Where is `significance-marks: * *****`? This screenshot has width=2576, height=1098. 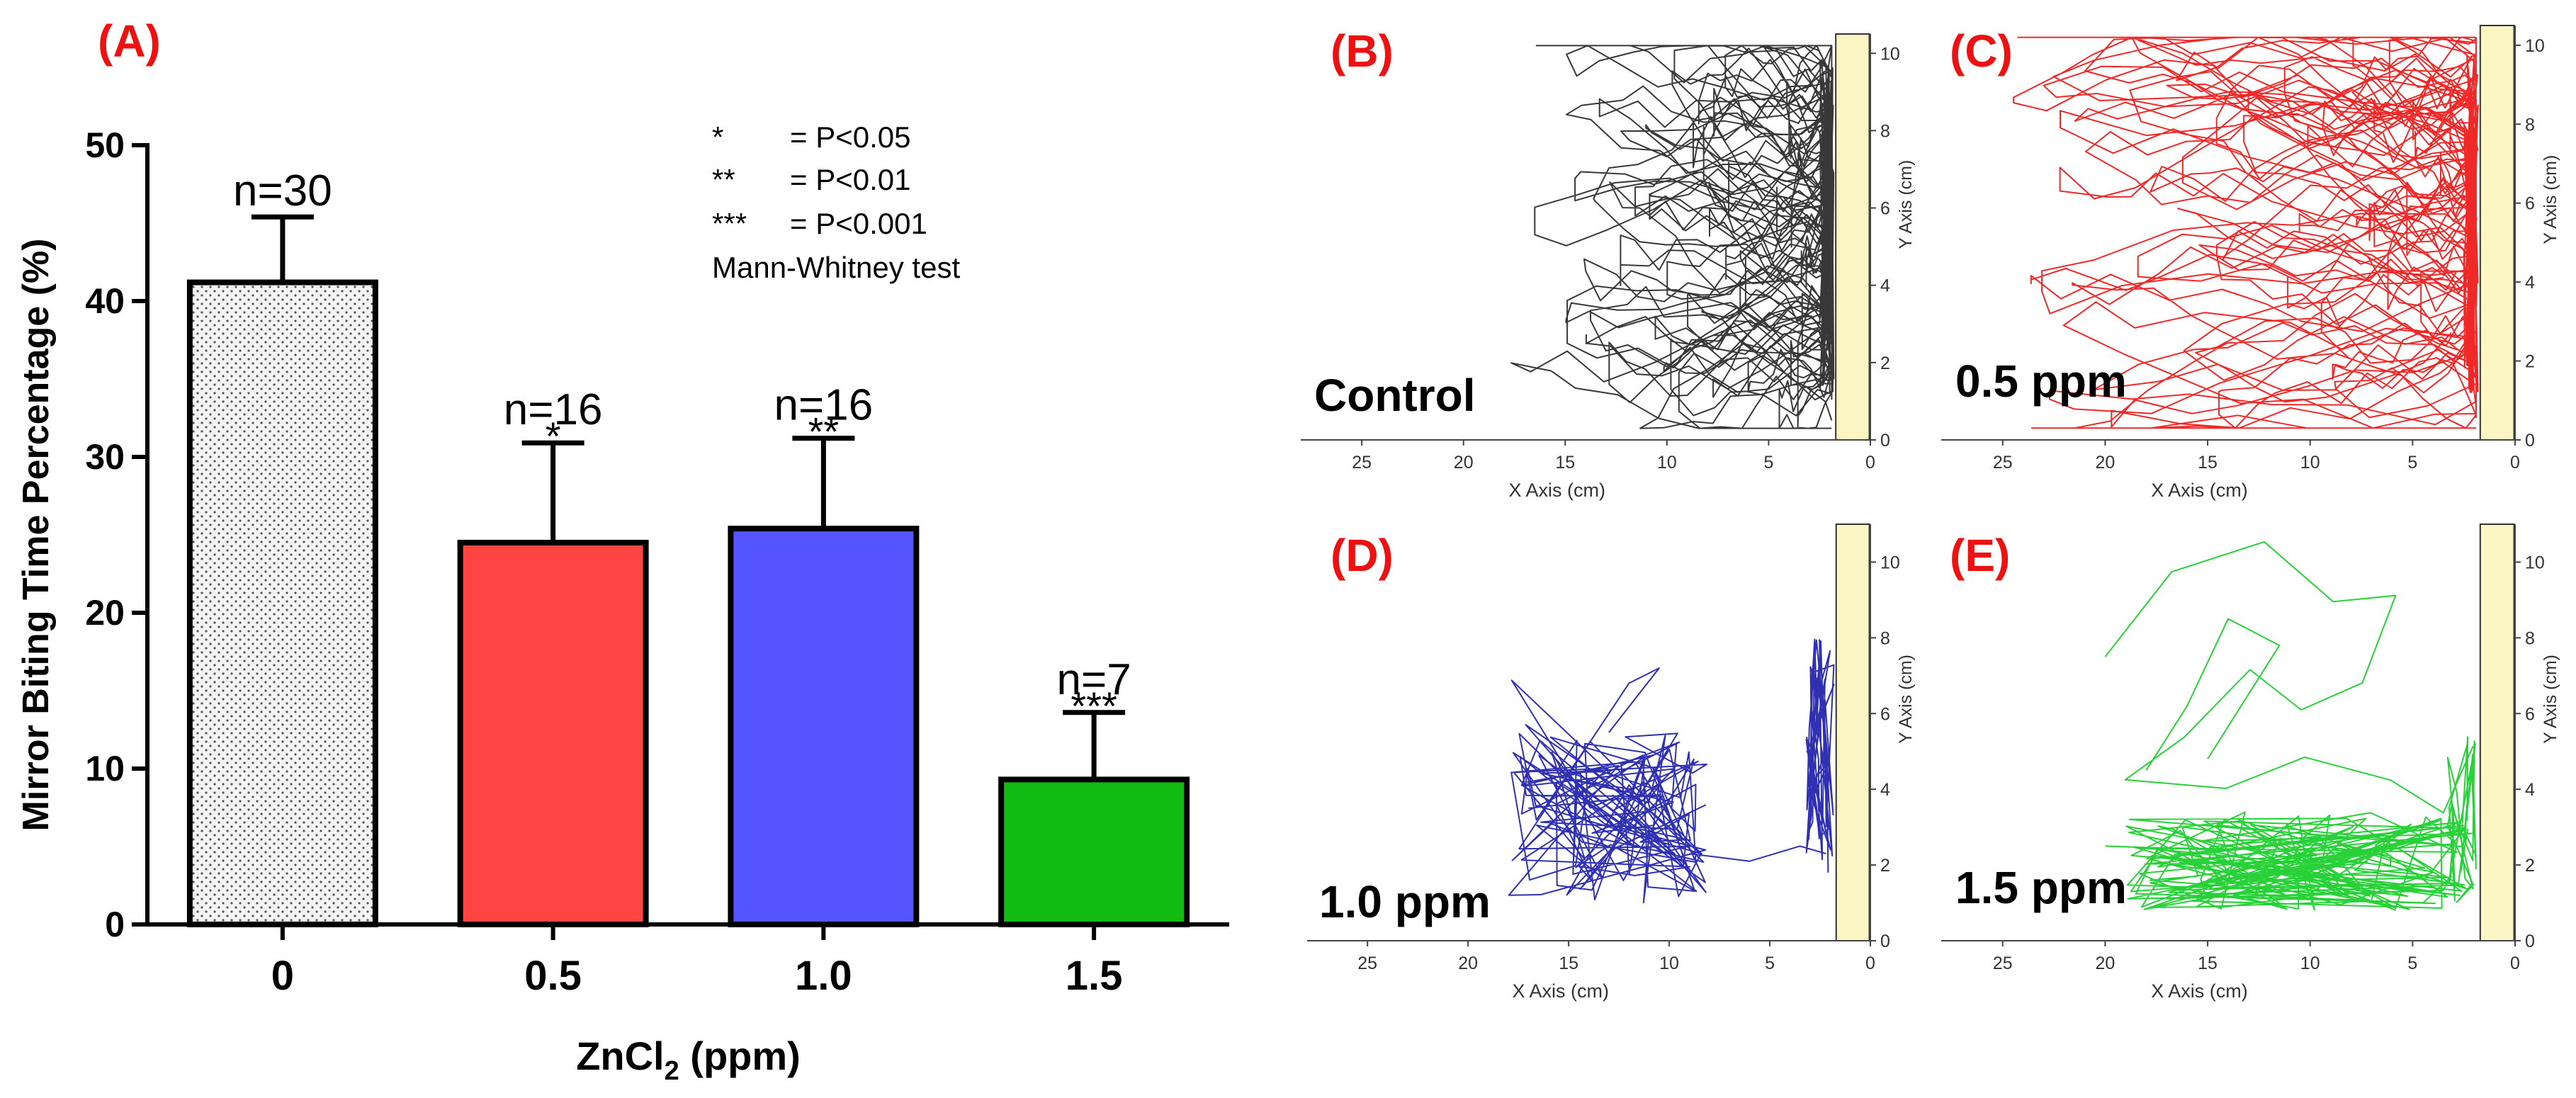 significance-marks: * ***** is located at coordinates (831, 568).